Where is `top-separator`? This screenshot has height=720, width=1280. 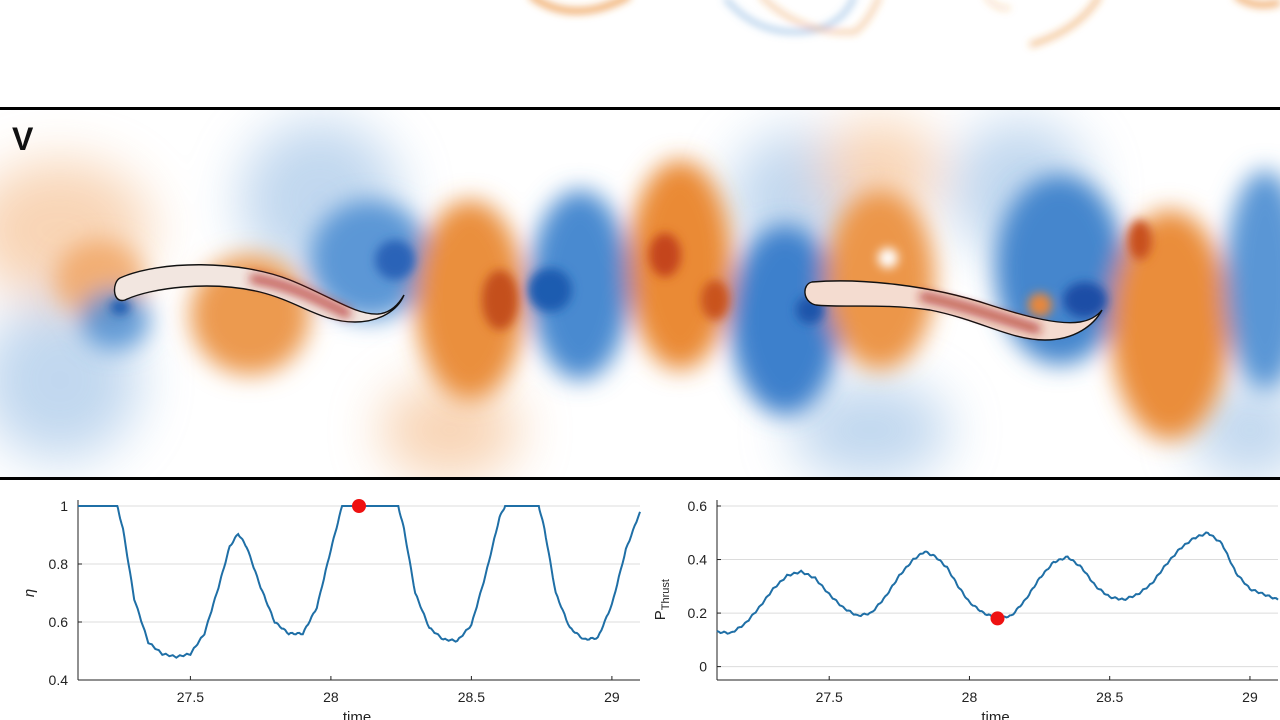 top-separator is located at coordinates (640, 108).